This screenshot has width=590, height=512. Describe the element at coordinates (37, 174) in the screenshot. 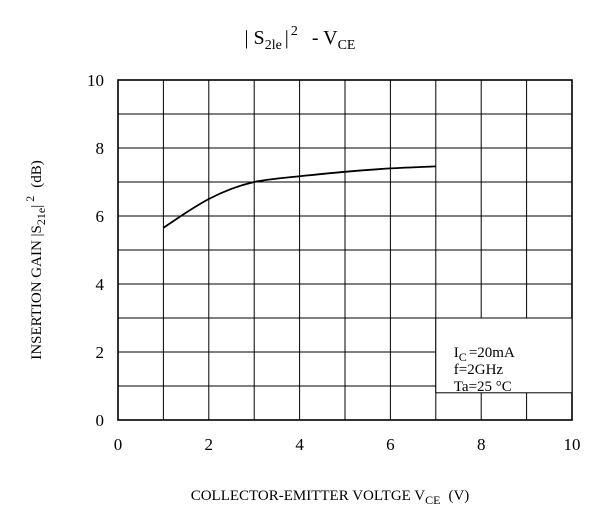

I see `y-axis-label-unit: (dB)` at that location.